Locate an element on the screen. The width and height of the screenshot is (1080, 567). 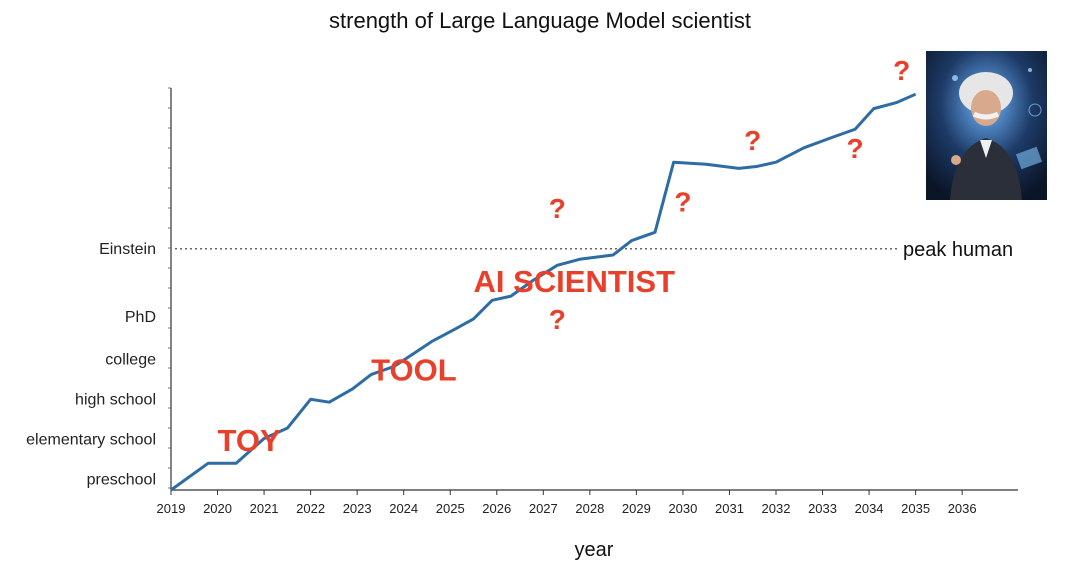
phase-labels: TOY TOOL AI SCIENTIST is located at coordinates (447, 361).